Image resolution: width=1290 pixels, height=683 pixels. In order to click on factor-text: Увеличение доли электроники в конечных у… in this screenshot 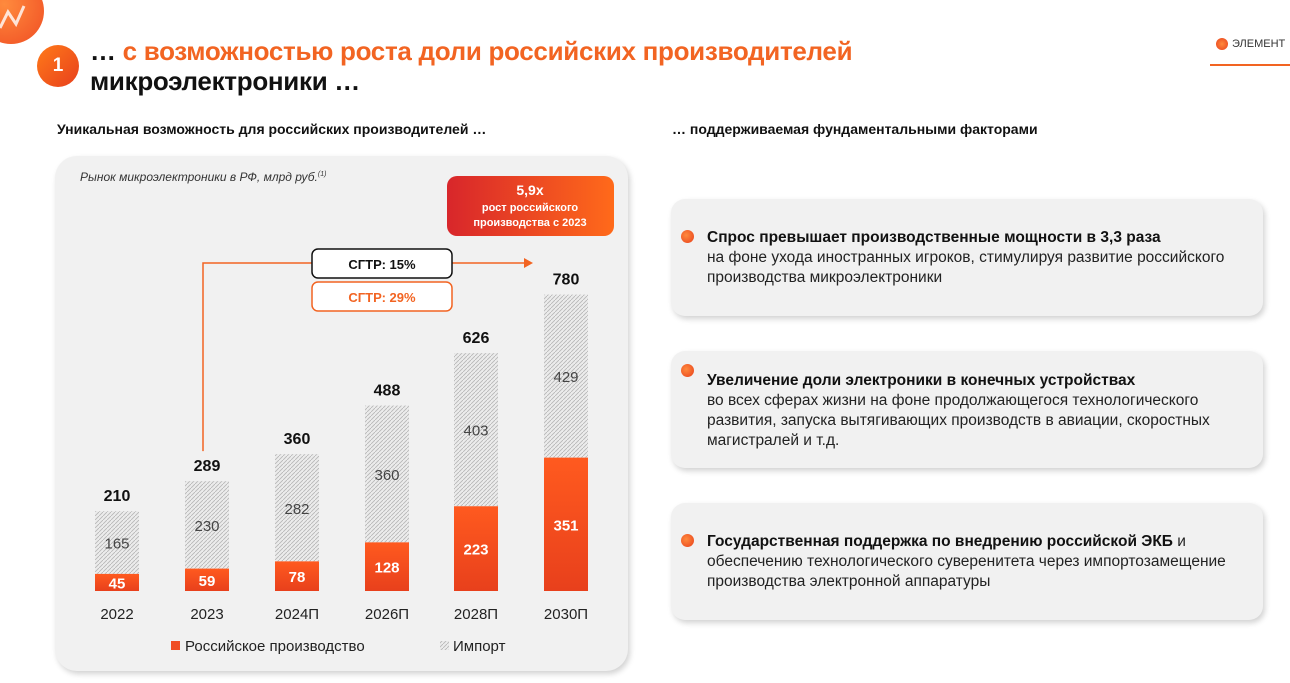, I will do `click(977, 411)`.